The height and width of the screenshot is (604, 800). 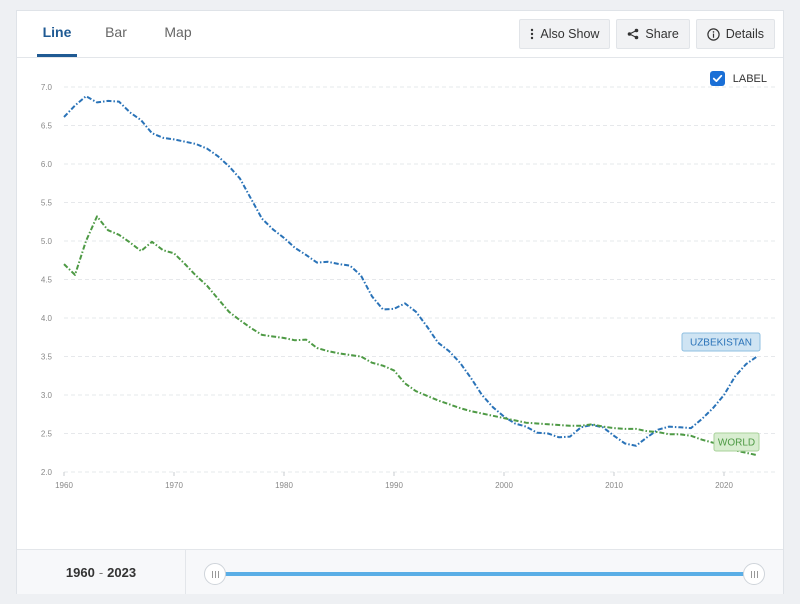 What do you see at coordinates (178, 32) in the screenshot?
I see `tab-map: Map` at bounding box center [178, 32].